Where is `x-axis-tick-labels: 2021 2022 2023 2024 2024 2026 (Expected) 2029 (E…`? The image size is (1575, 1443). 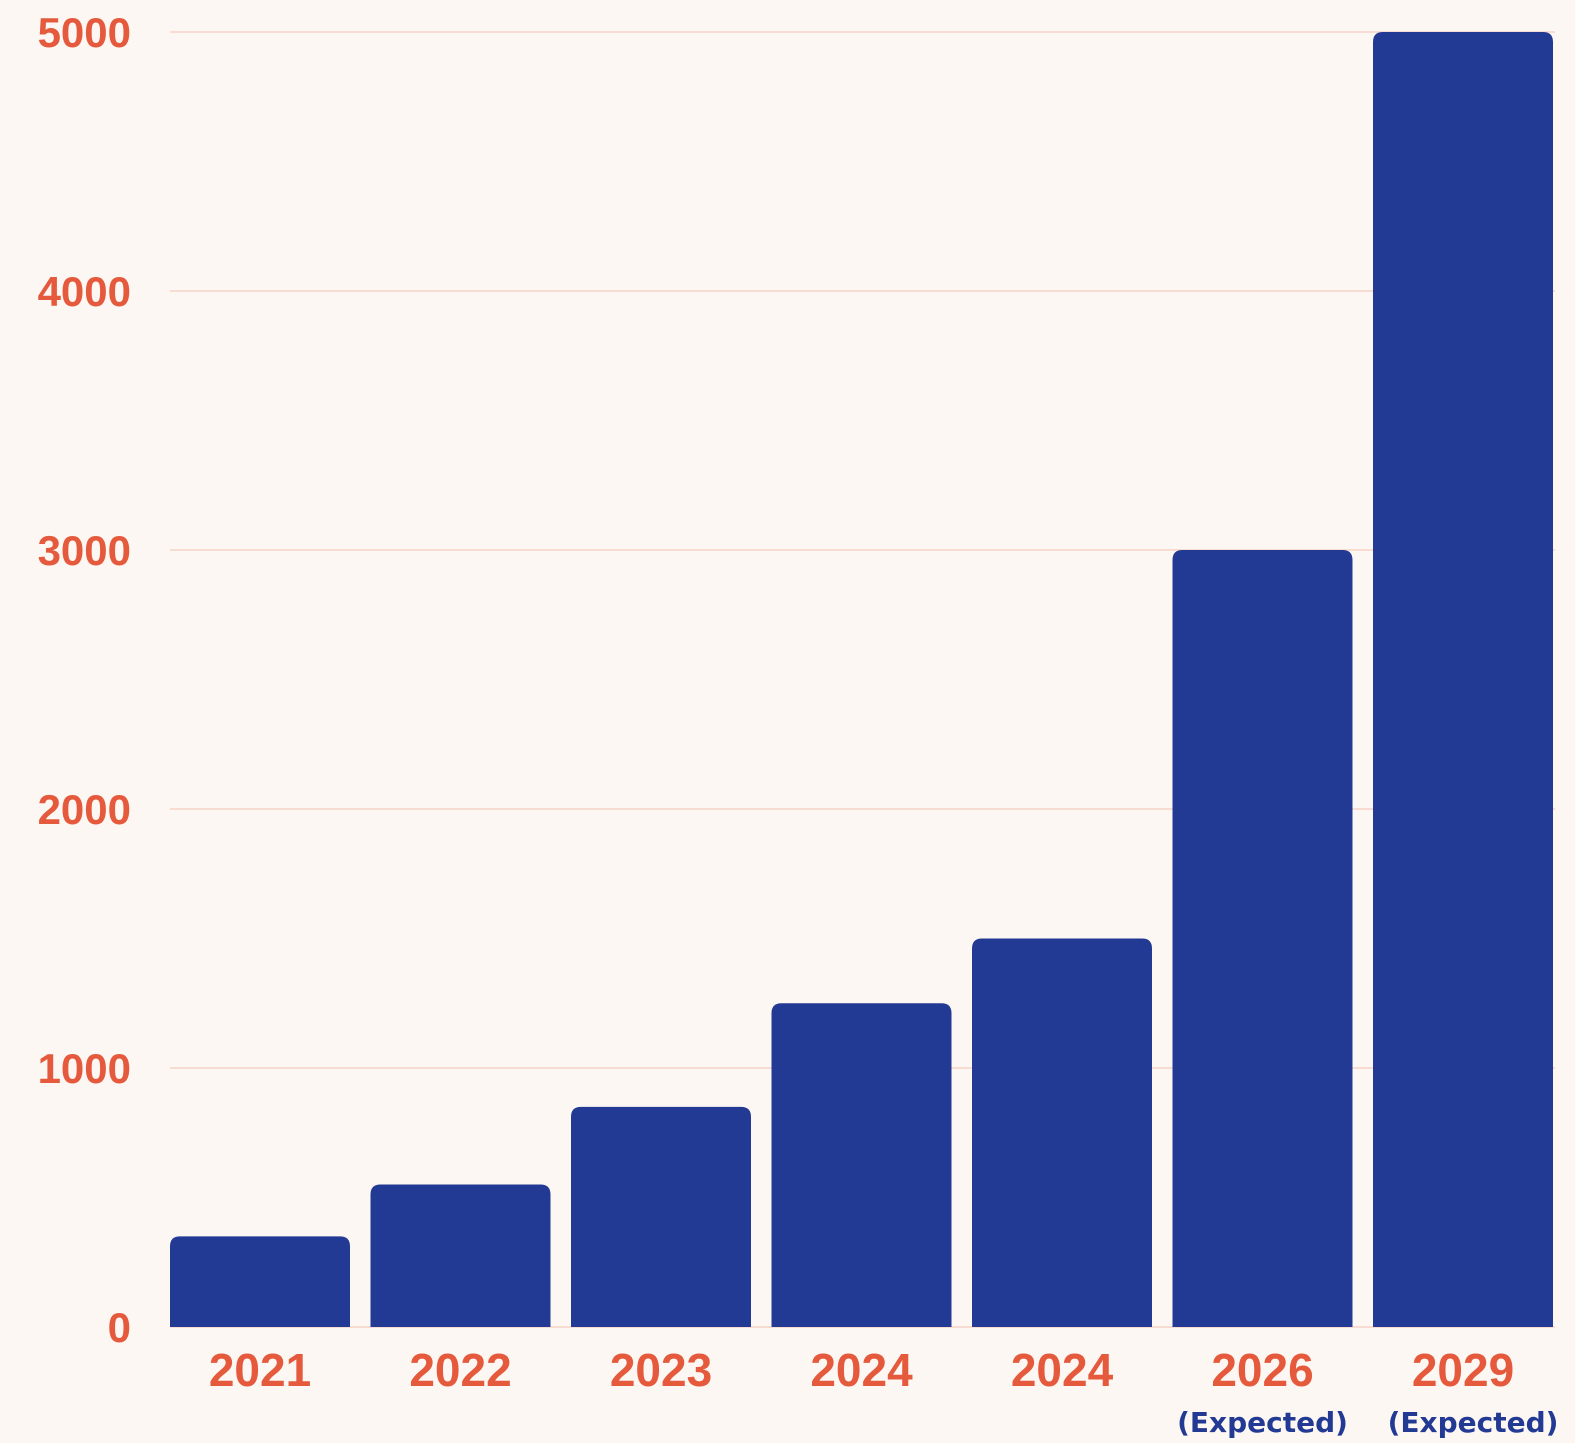 x-axis-tick-labels: 2021 2022 2023 2024 2024 2026 (Expected) 2029 (E… is located at coordinates (884, 1391).